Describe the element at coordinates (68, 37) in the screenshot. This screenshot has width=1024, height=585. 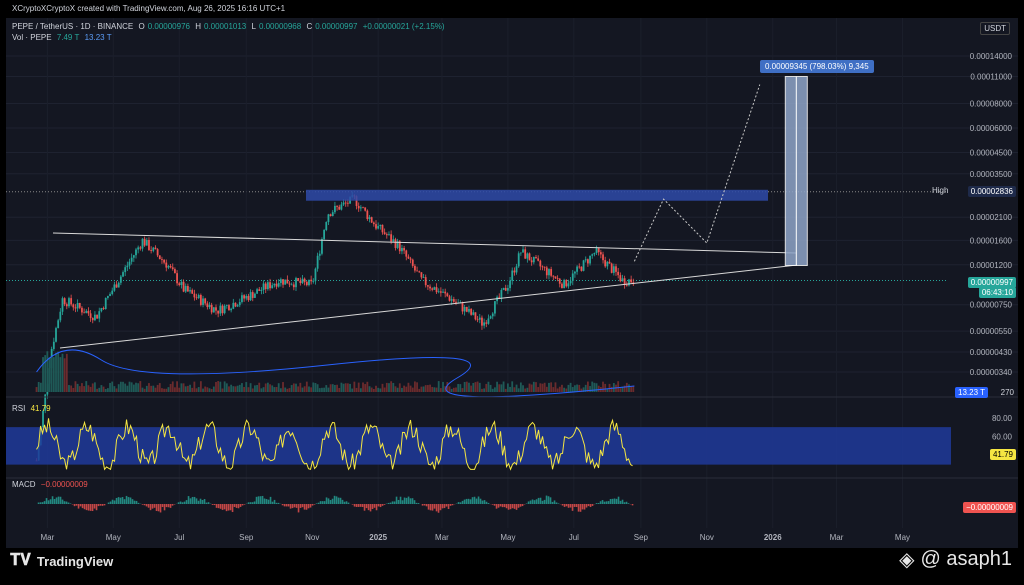
I see `volume-value-1: 7.49 T` at that location.